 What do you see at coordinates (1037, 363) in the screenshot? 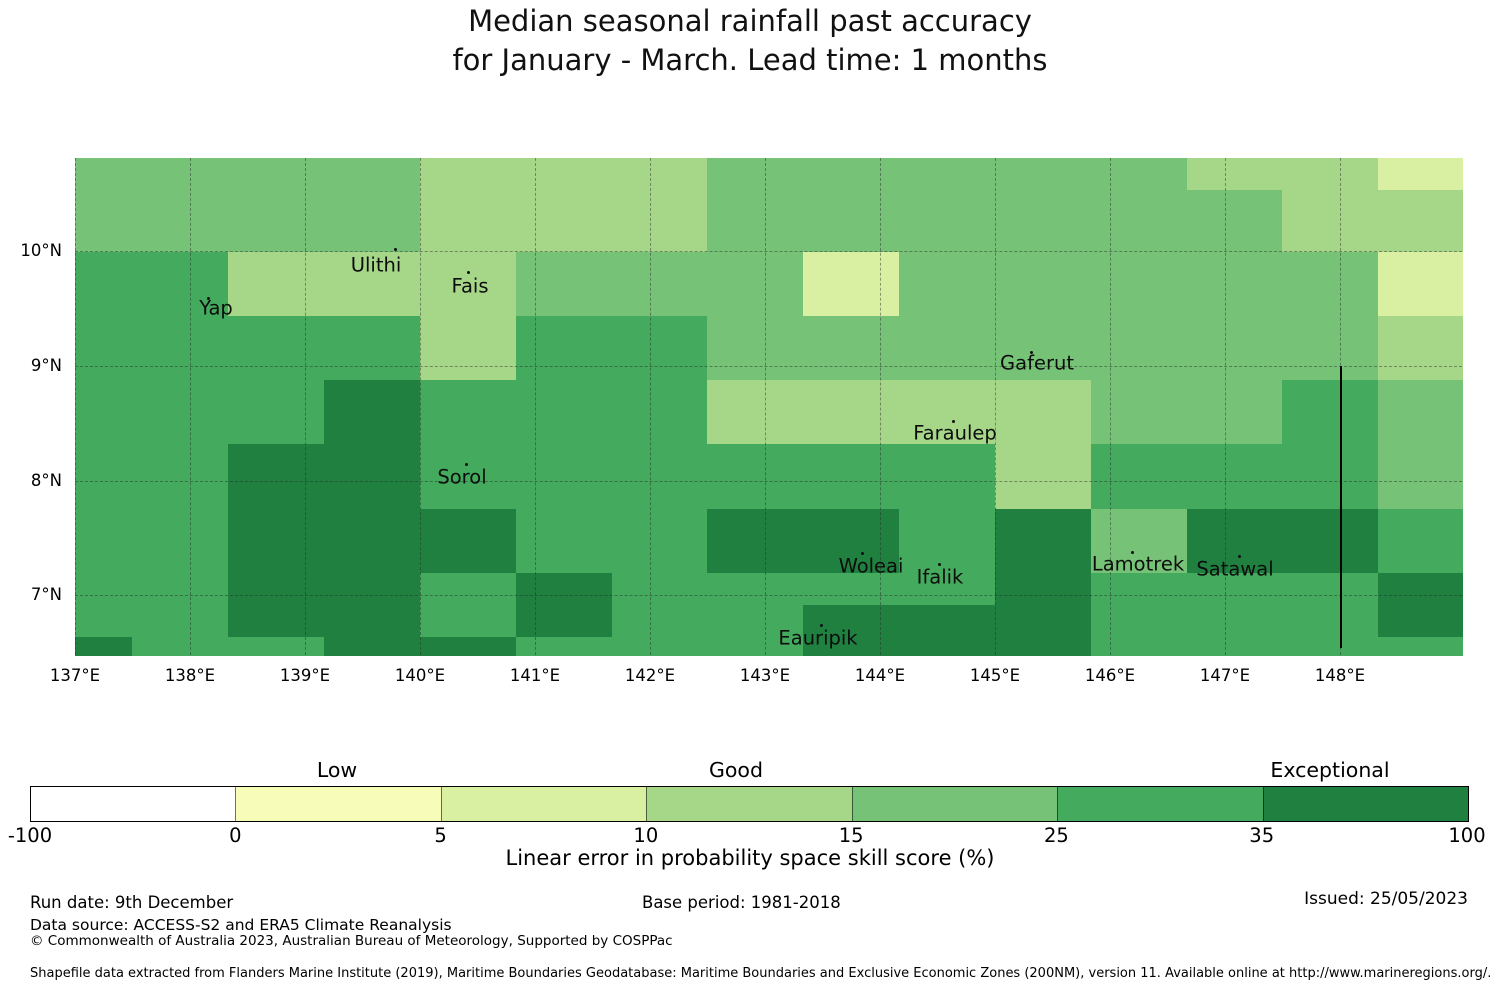
I see `island-label: Gaferut` at bounding box center [1037, 363].